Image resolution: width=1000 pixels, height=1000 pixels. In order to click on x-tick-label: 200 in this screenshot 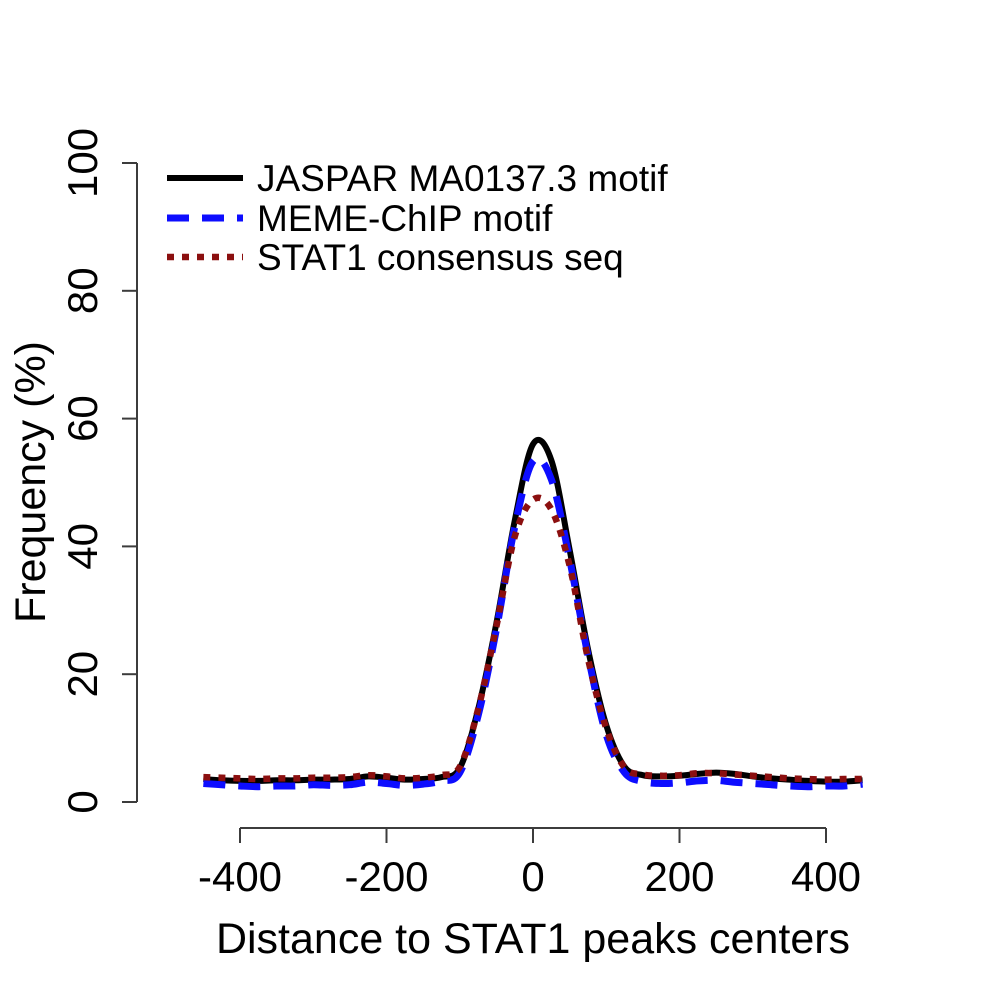, I will do `click(679, 876)`.